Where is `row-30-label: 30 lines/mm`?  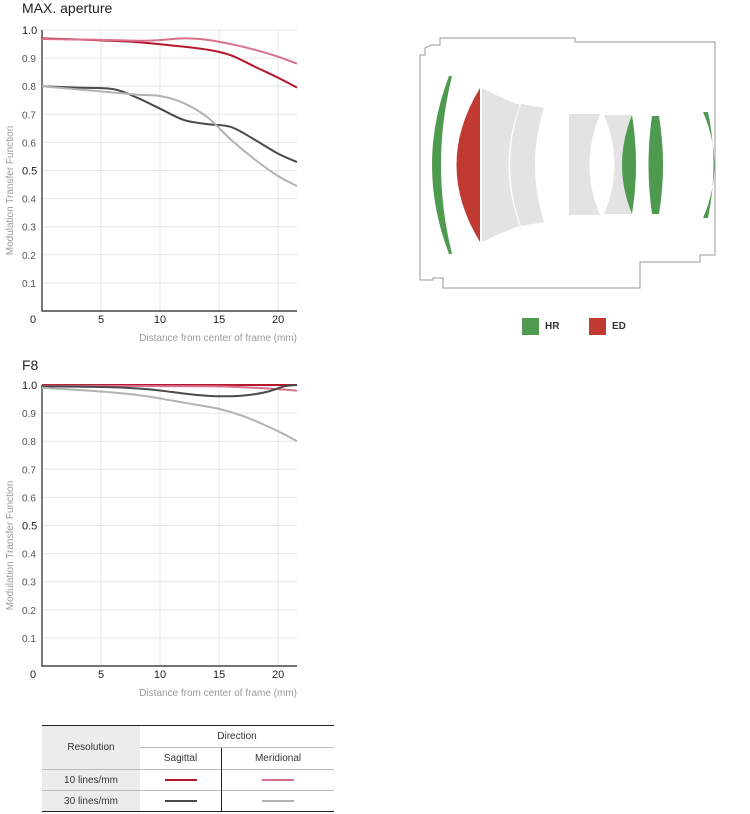 row-30-label: 30 lines/mm is located at coordinates (91, 801).